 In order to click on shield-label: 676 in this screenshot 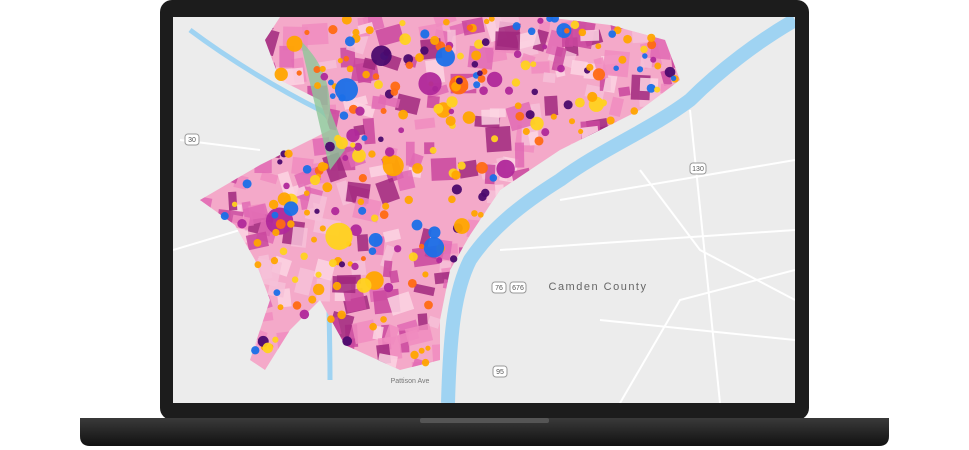, I will do `click(518, 288)`.